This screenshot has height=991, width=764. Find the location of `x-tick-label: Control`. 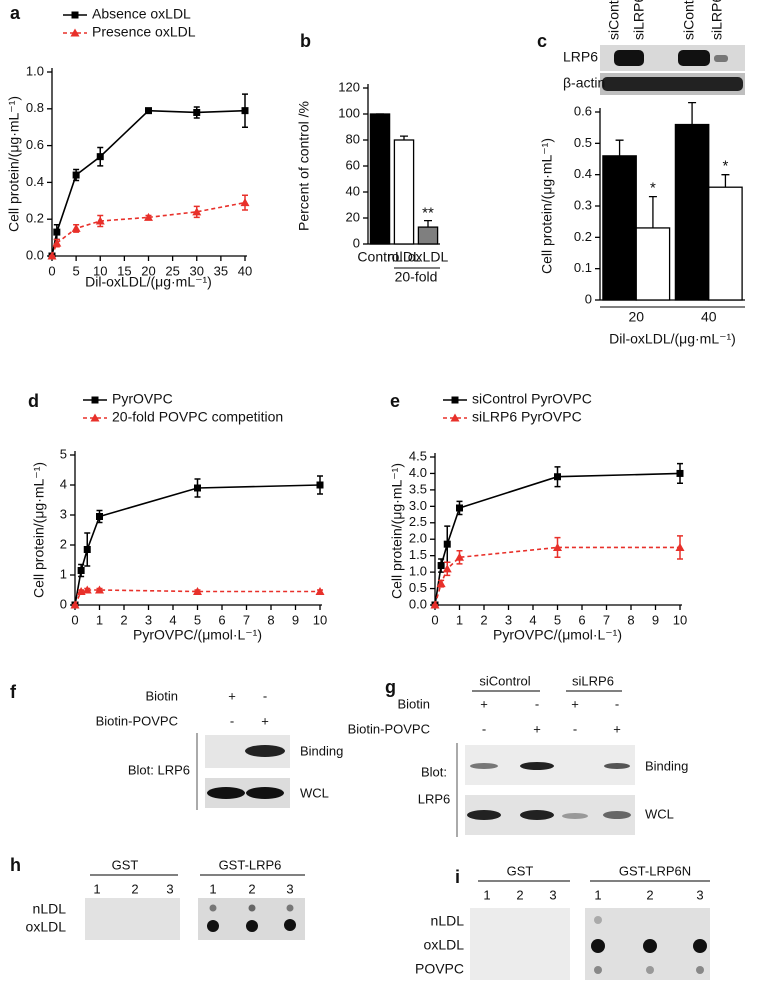

x-tick-label: Control is located at coordinates (379, 257).